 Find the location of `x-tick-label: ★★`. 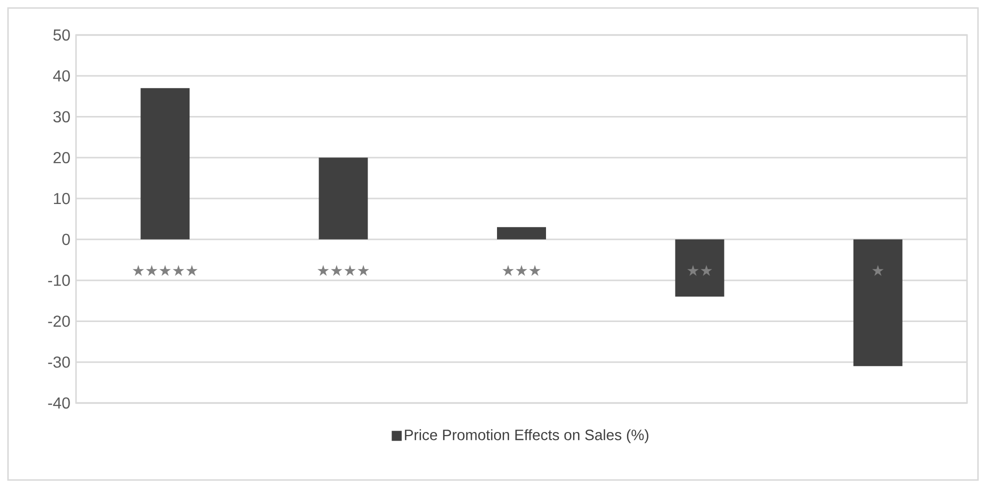

x-tick-label: ★★ is located at coordinates (699, 270).